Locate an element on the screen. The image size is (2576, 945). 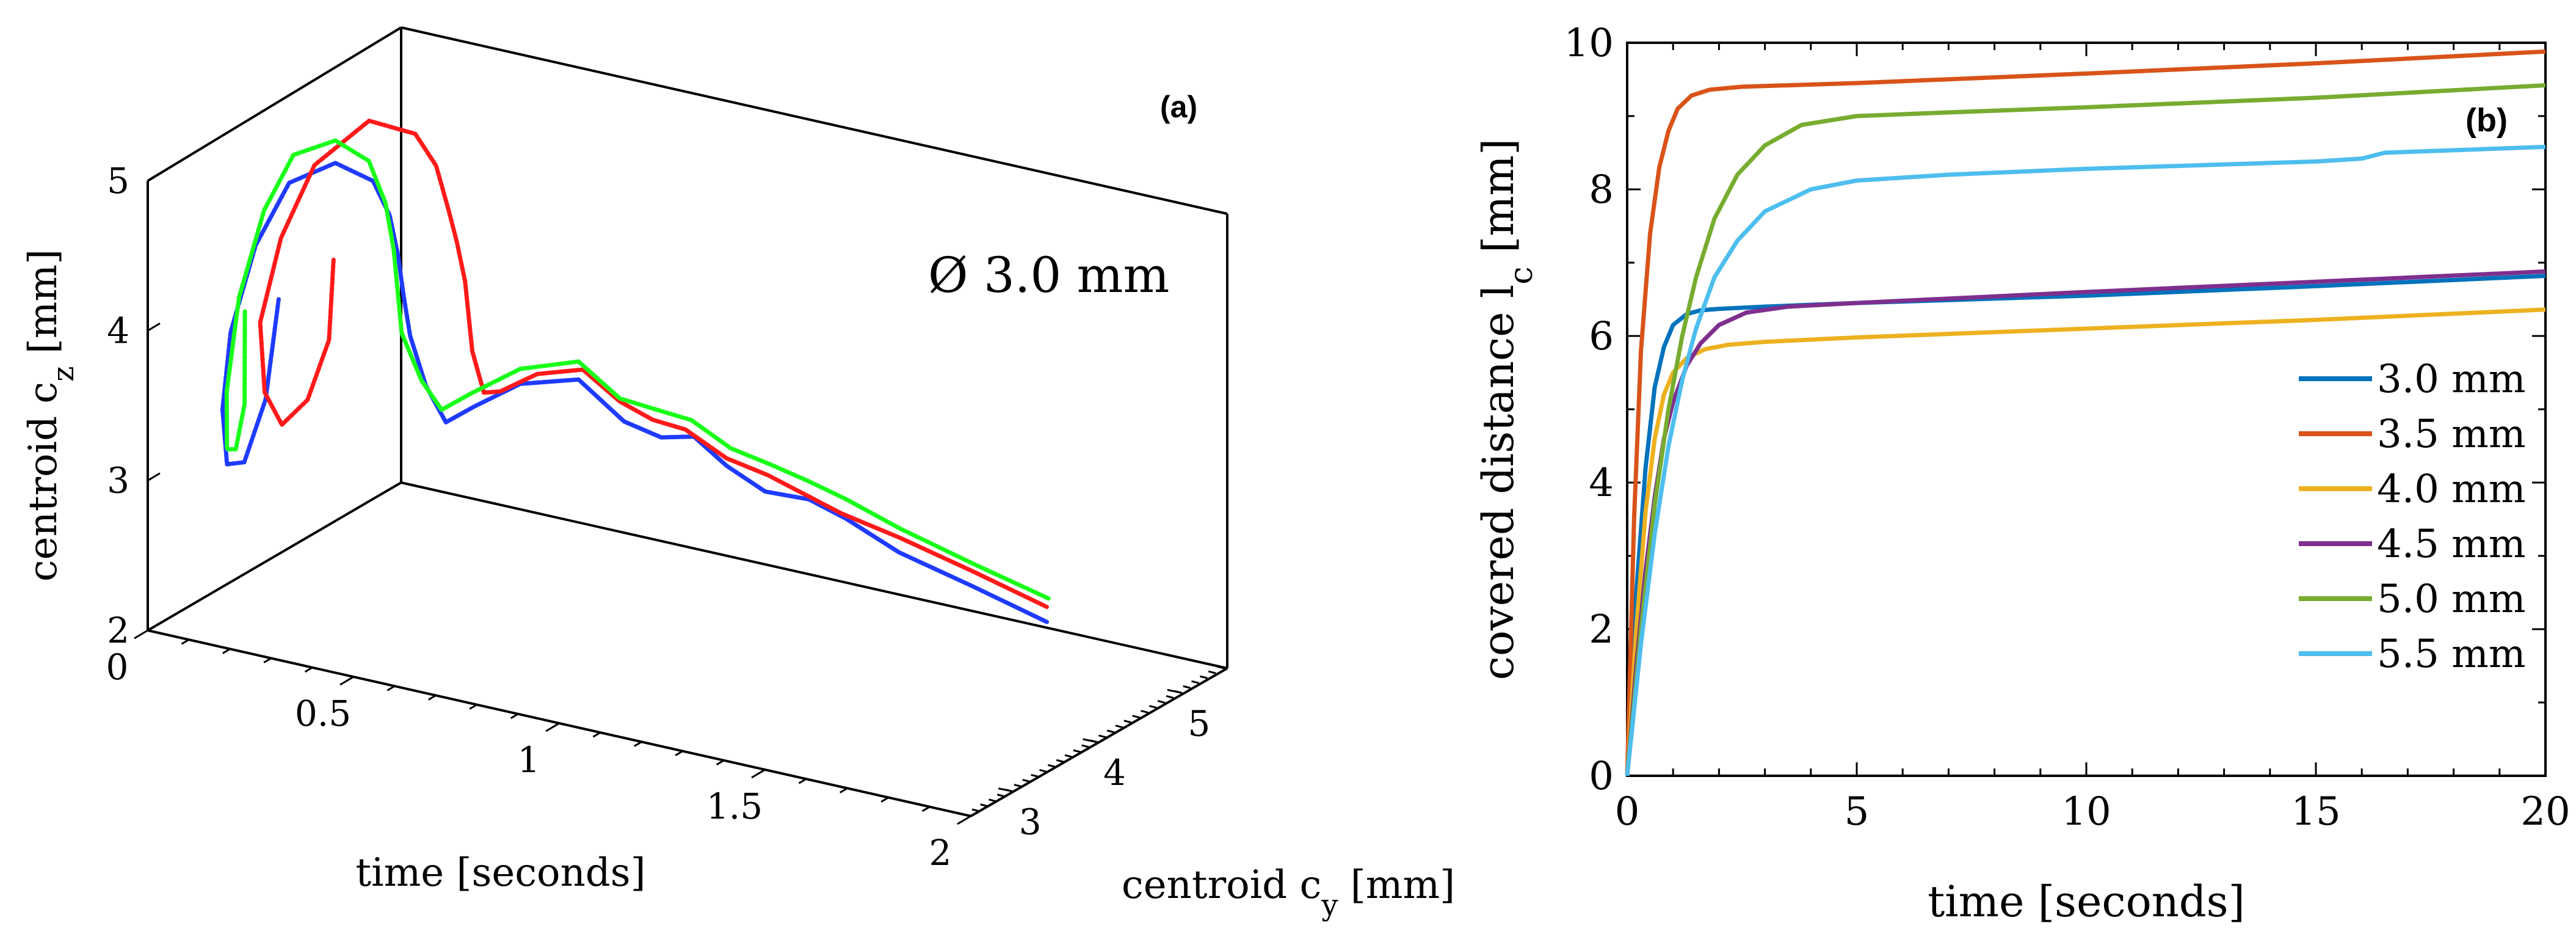
panel-a-z-tick-label: 2 is located at coordinates (118, 631).